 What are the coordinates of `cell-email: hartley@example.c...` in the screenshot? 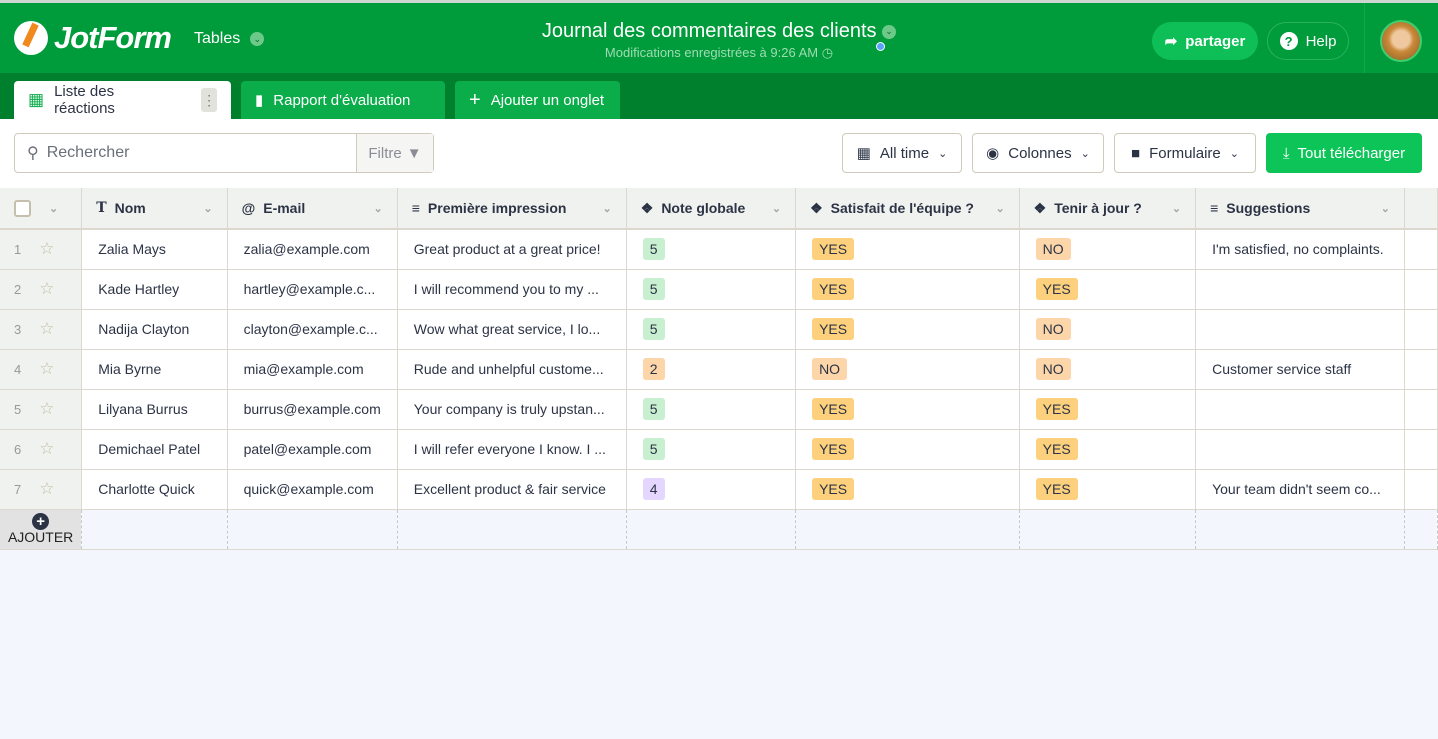 It's located at (312, 289).